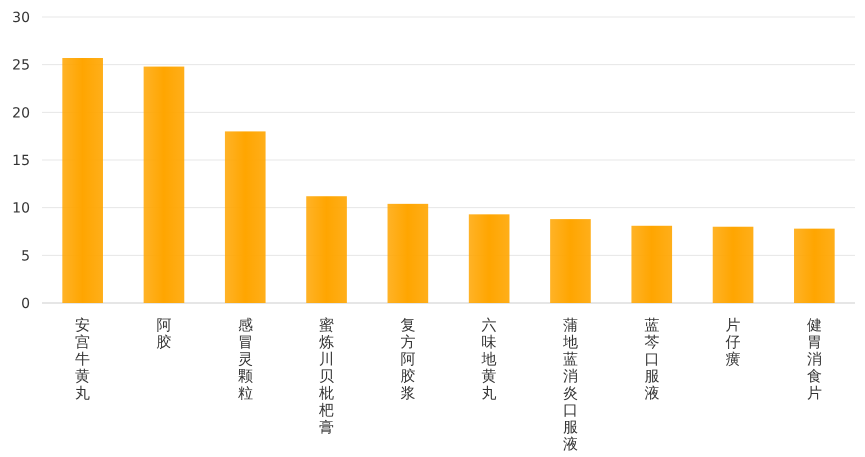  Describe the element at coordinates (570, 384) in the screenshot. I see `x-tick-label: 蒲地蓝消炎口服液` at that location.